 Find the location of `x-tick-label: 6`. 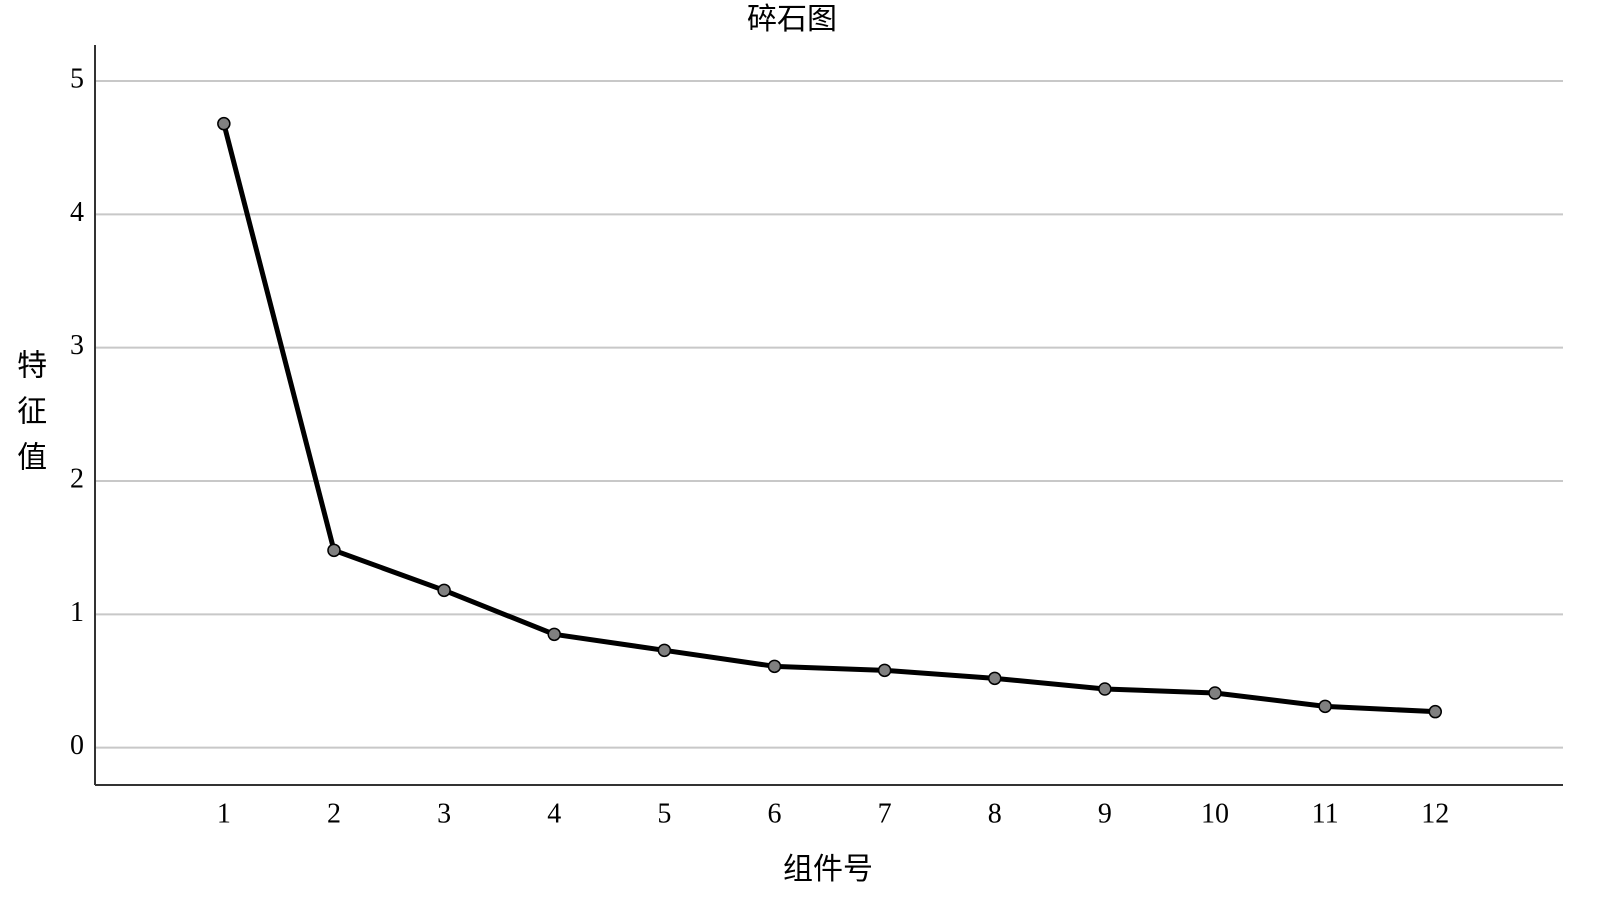

x-tick-label: 6 is located at coordinates (774, 813).